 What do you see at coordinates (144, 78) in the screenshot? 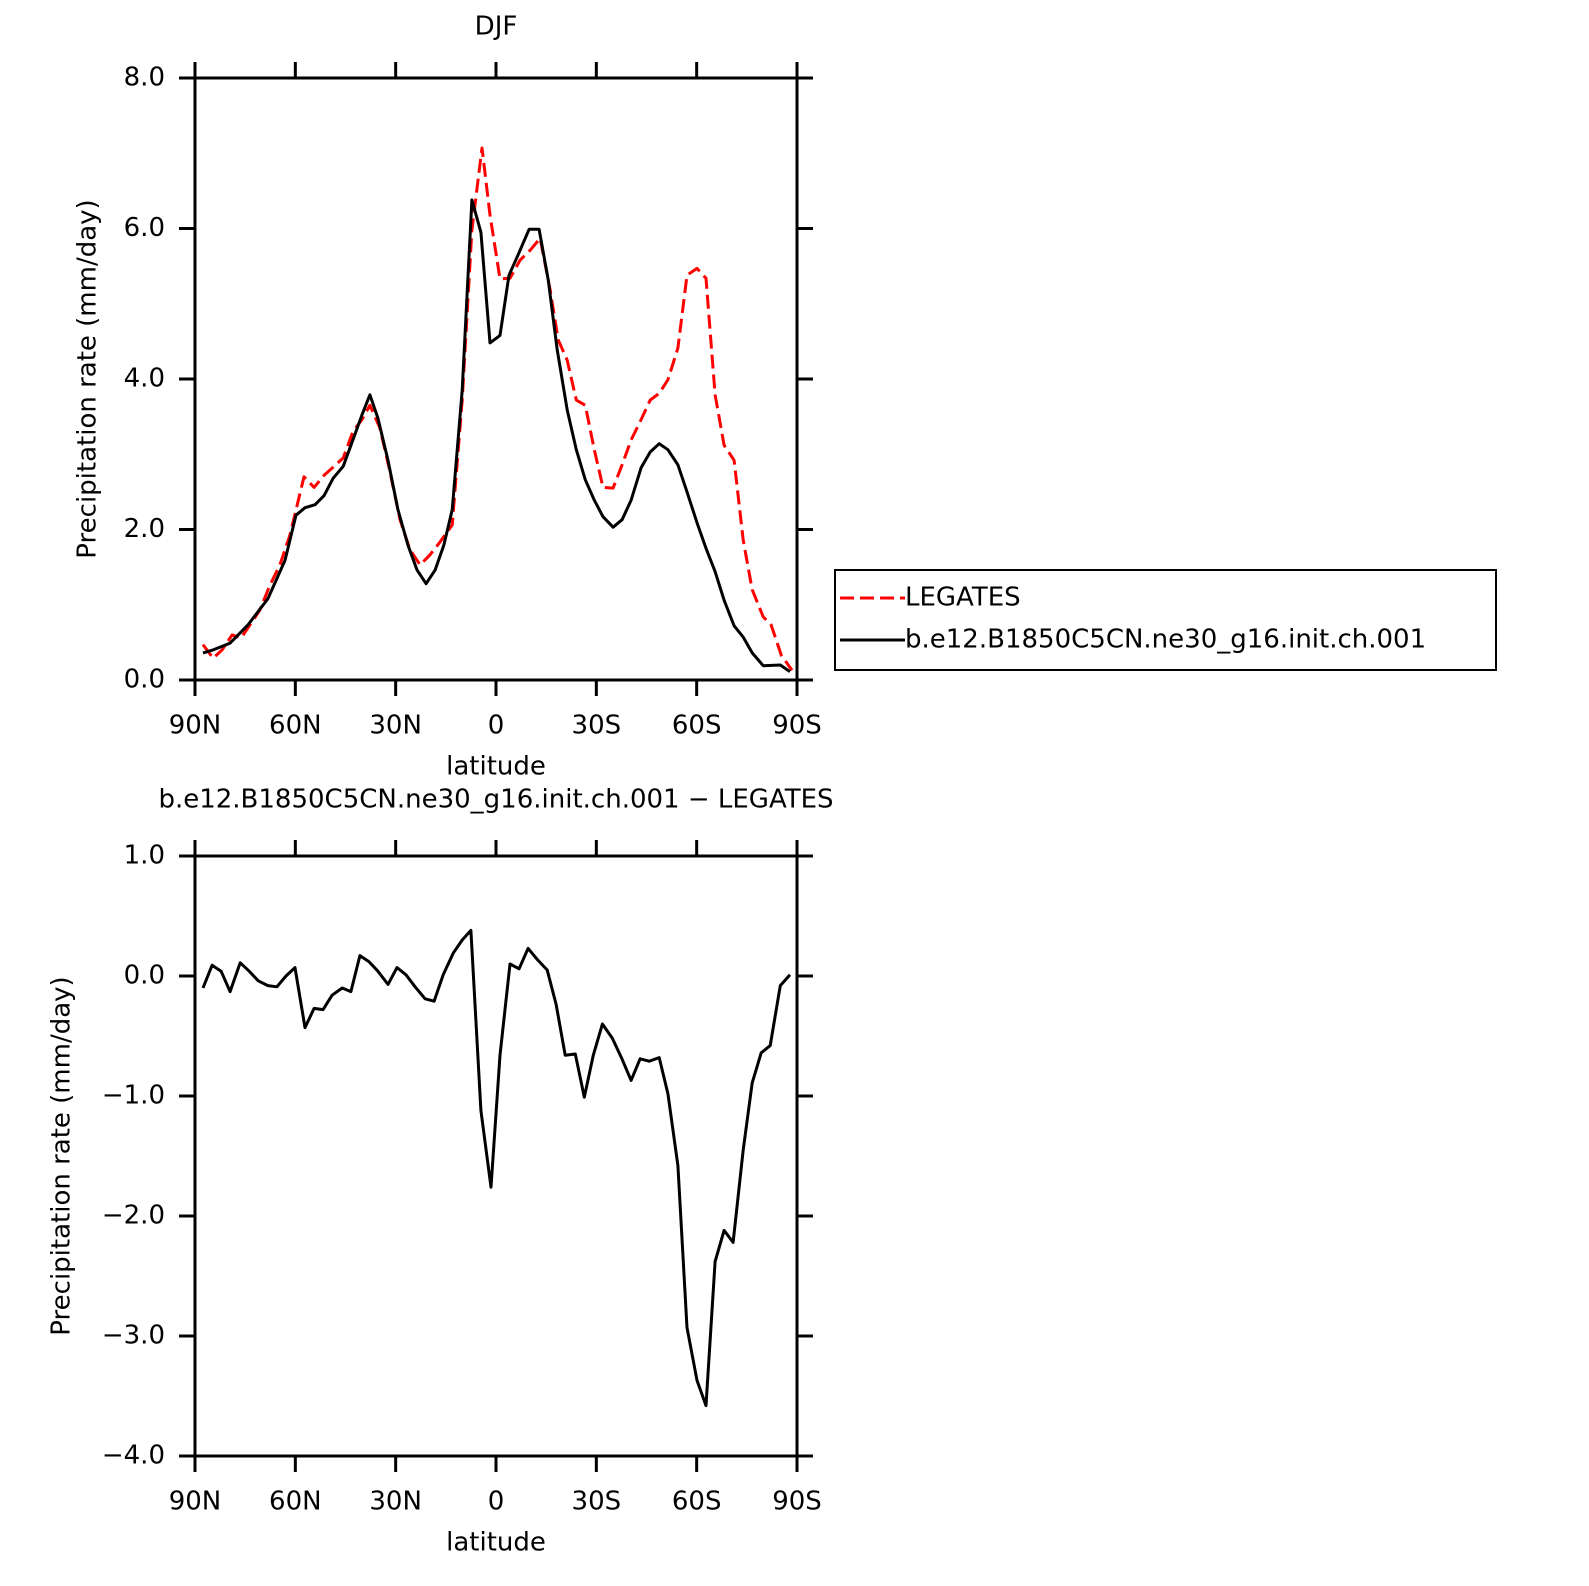
I see `y-tick-label: 8.0` at bounding box center [144, 78].